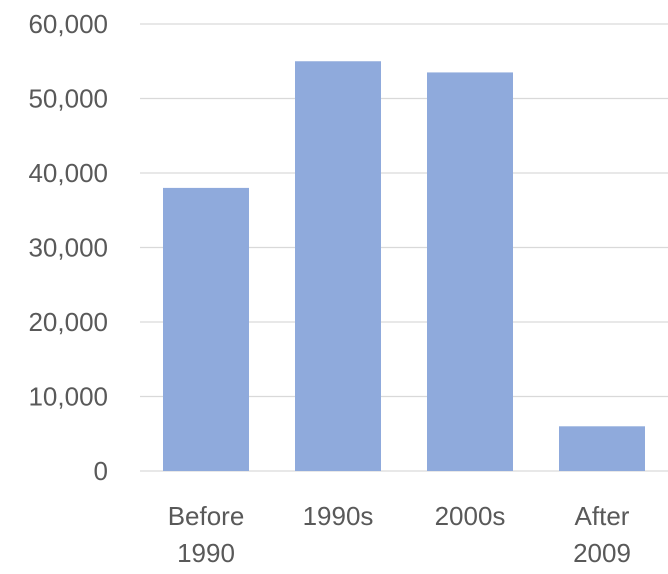 This screenshot has width=668, height=574. Describe the element at coordinates (68, 24) in the screenshot. I see `y-tick-label: 60,000` at that location.